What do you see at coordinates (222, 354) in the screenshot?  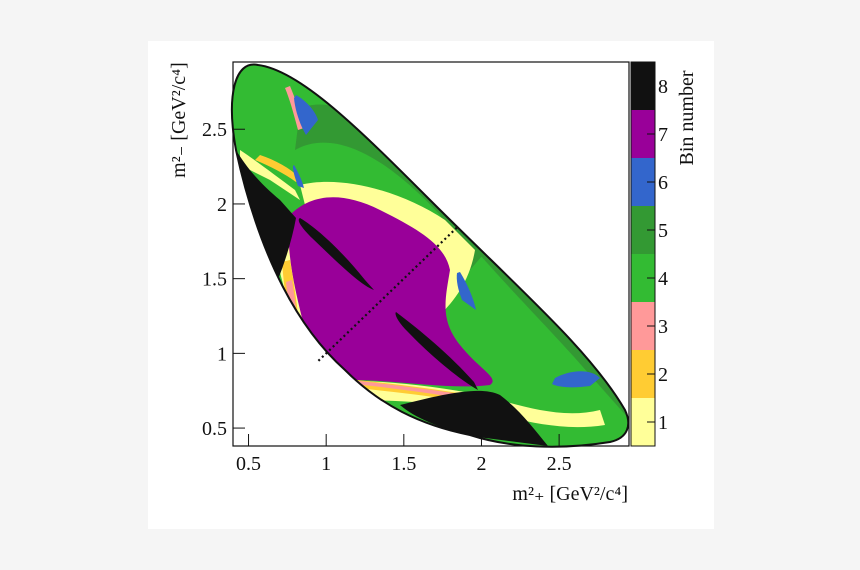 I see `y-tick-label-1: 1` at bounding box center [222, 354].